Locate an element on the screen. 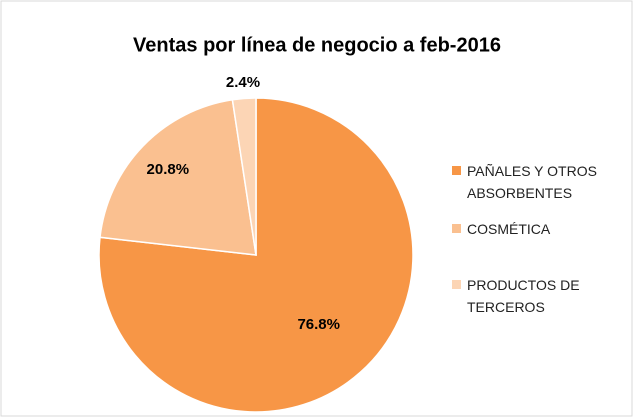  chart-title: Ventas por línea de negocio a feb-2016 is located at coordinates (317, 45).